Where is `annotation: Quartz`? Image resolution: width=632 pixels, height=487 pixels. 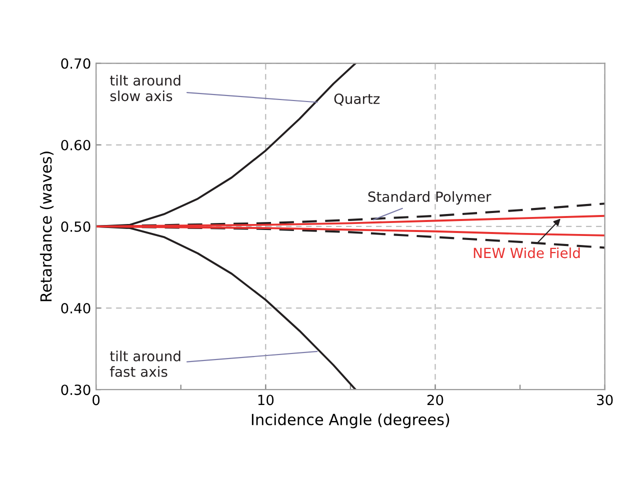
annotation: Quartz is located at coordinates (357, 100).